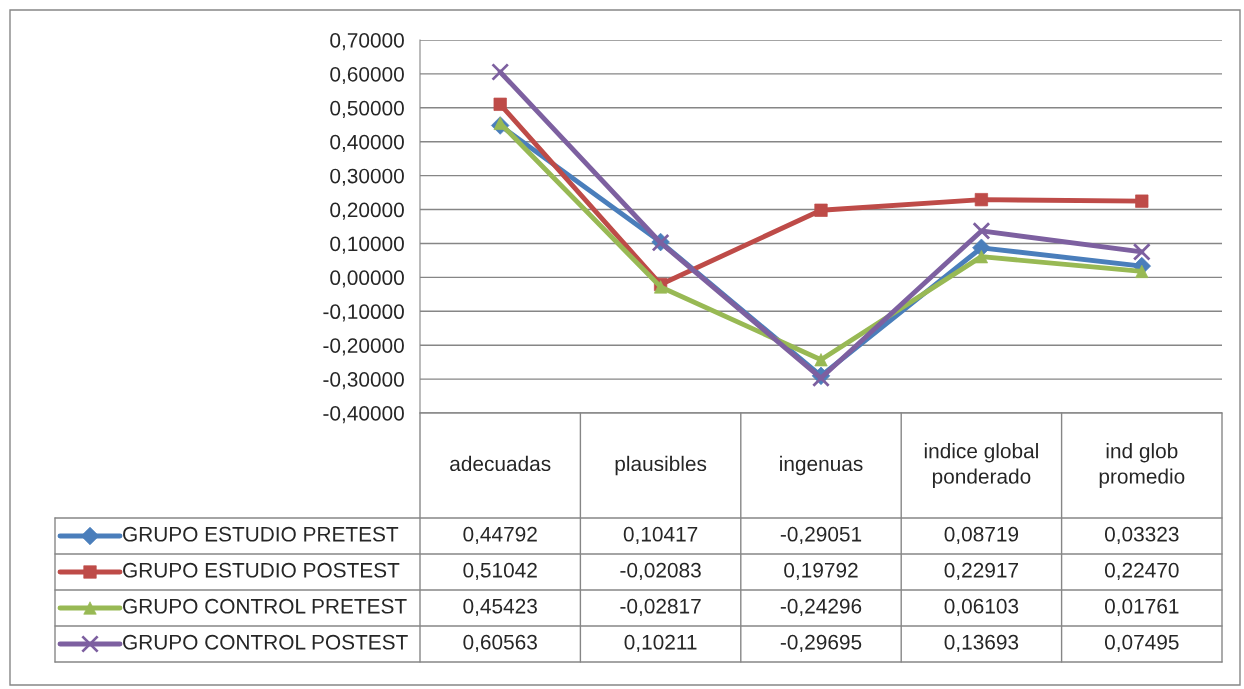 This screenshot has height=689, width=1244. I want to click on legend-label: GRUPO CONTROL PRETEST, so click(265, 606).